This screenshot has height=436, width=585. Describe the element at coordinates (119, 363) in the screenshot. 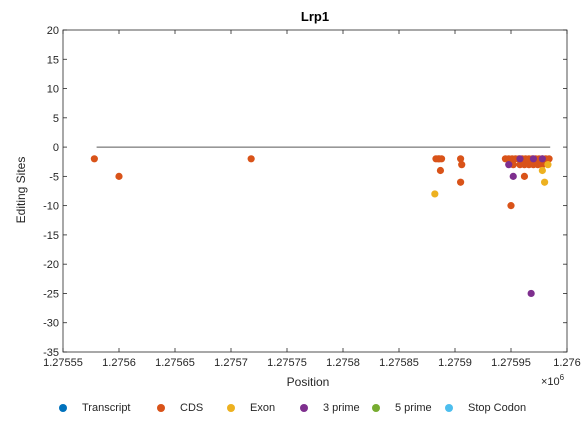

I see `x-tick-label: 1.2756` at that location.